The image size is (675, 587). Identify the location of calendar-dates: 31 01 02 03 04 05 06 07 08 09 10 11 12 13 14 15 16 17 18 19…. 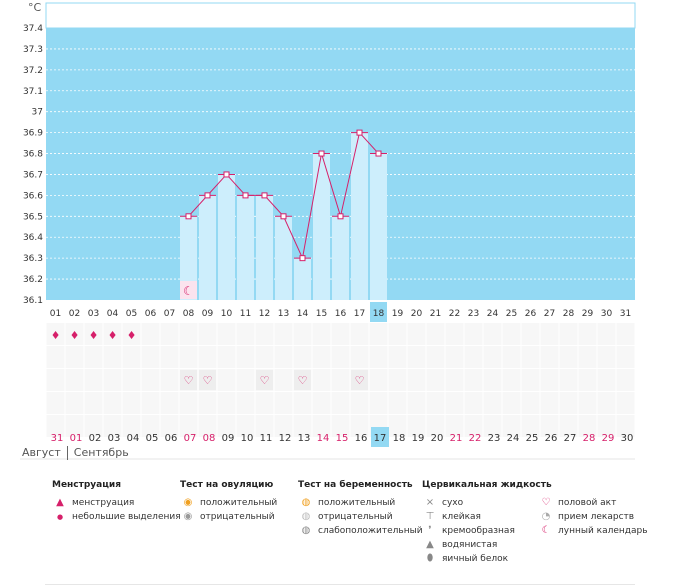
(327, 443).